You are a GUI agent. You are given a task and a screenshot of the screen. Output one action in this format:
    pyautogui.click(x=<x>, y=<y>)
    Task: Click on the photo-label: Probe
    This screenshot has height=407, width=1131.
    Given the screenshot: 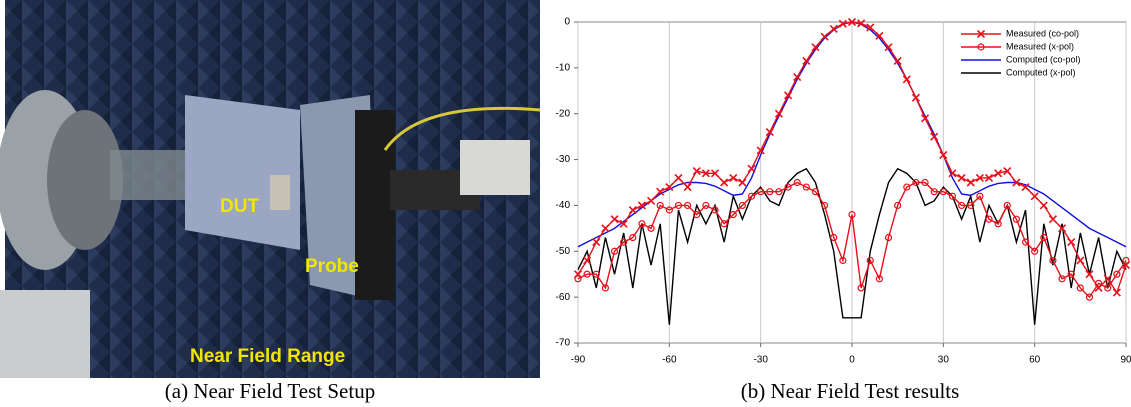 What is the action you would take?
    pyautogui.click(x=332, y=266)
    